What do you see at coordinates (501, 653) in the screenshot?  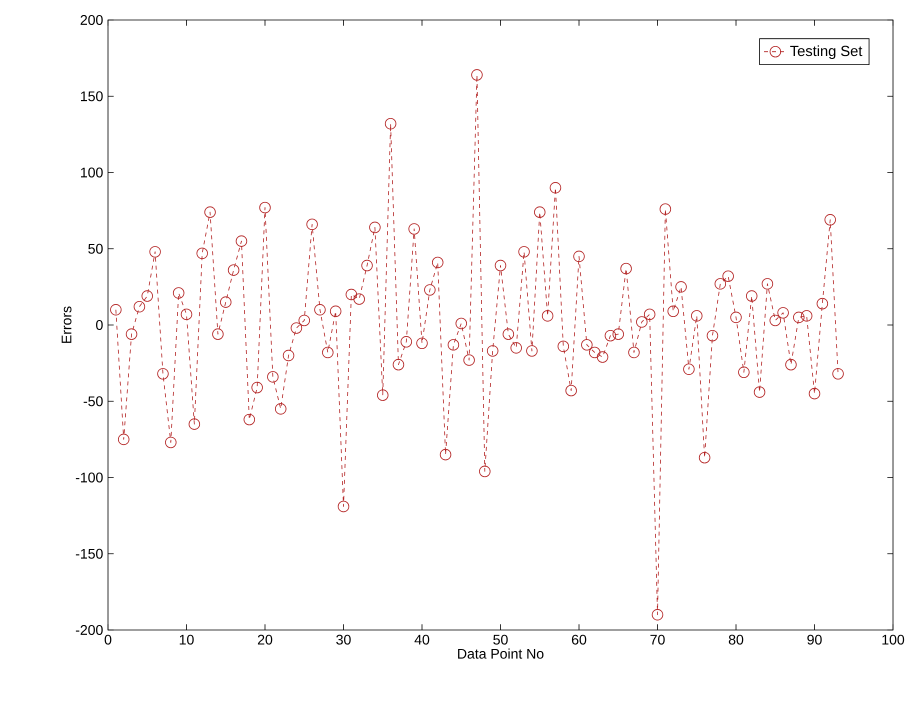 I see `x-axis-title: Data Point No` at bounding box center [501, 653].